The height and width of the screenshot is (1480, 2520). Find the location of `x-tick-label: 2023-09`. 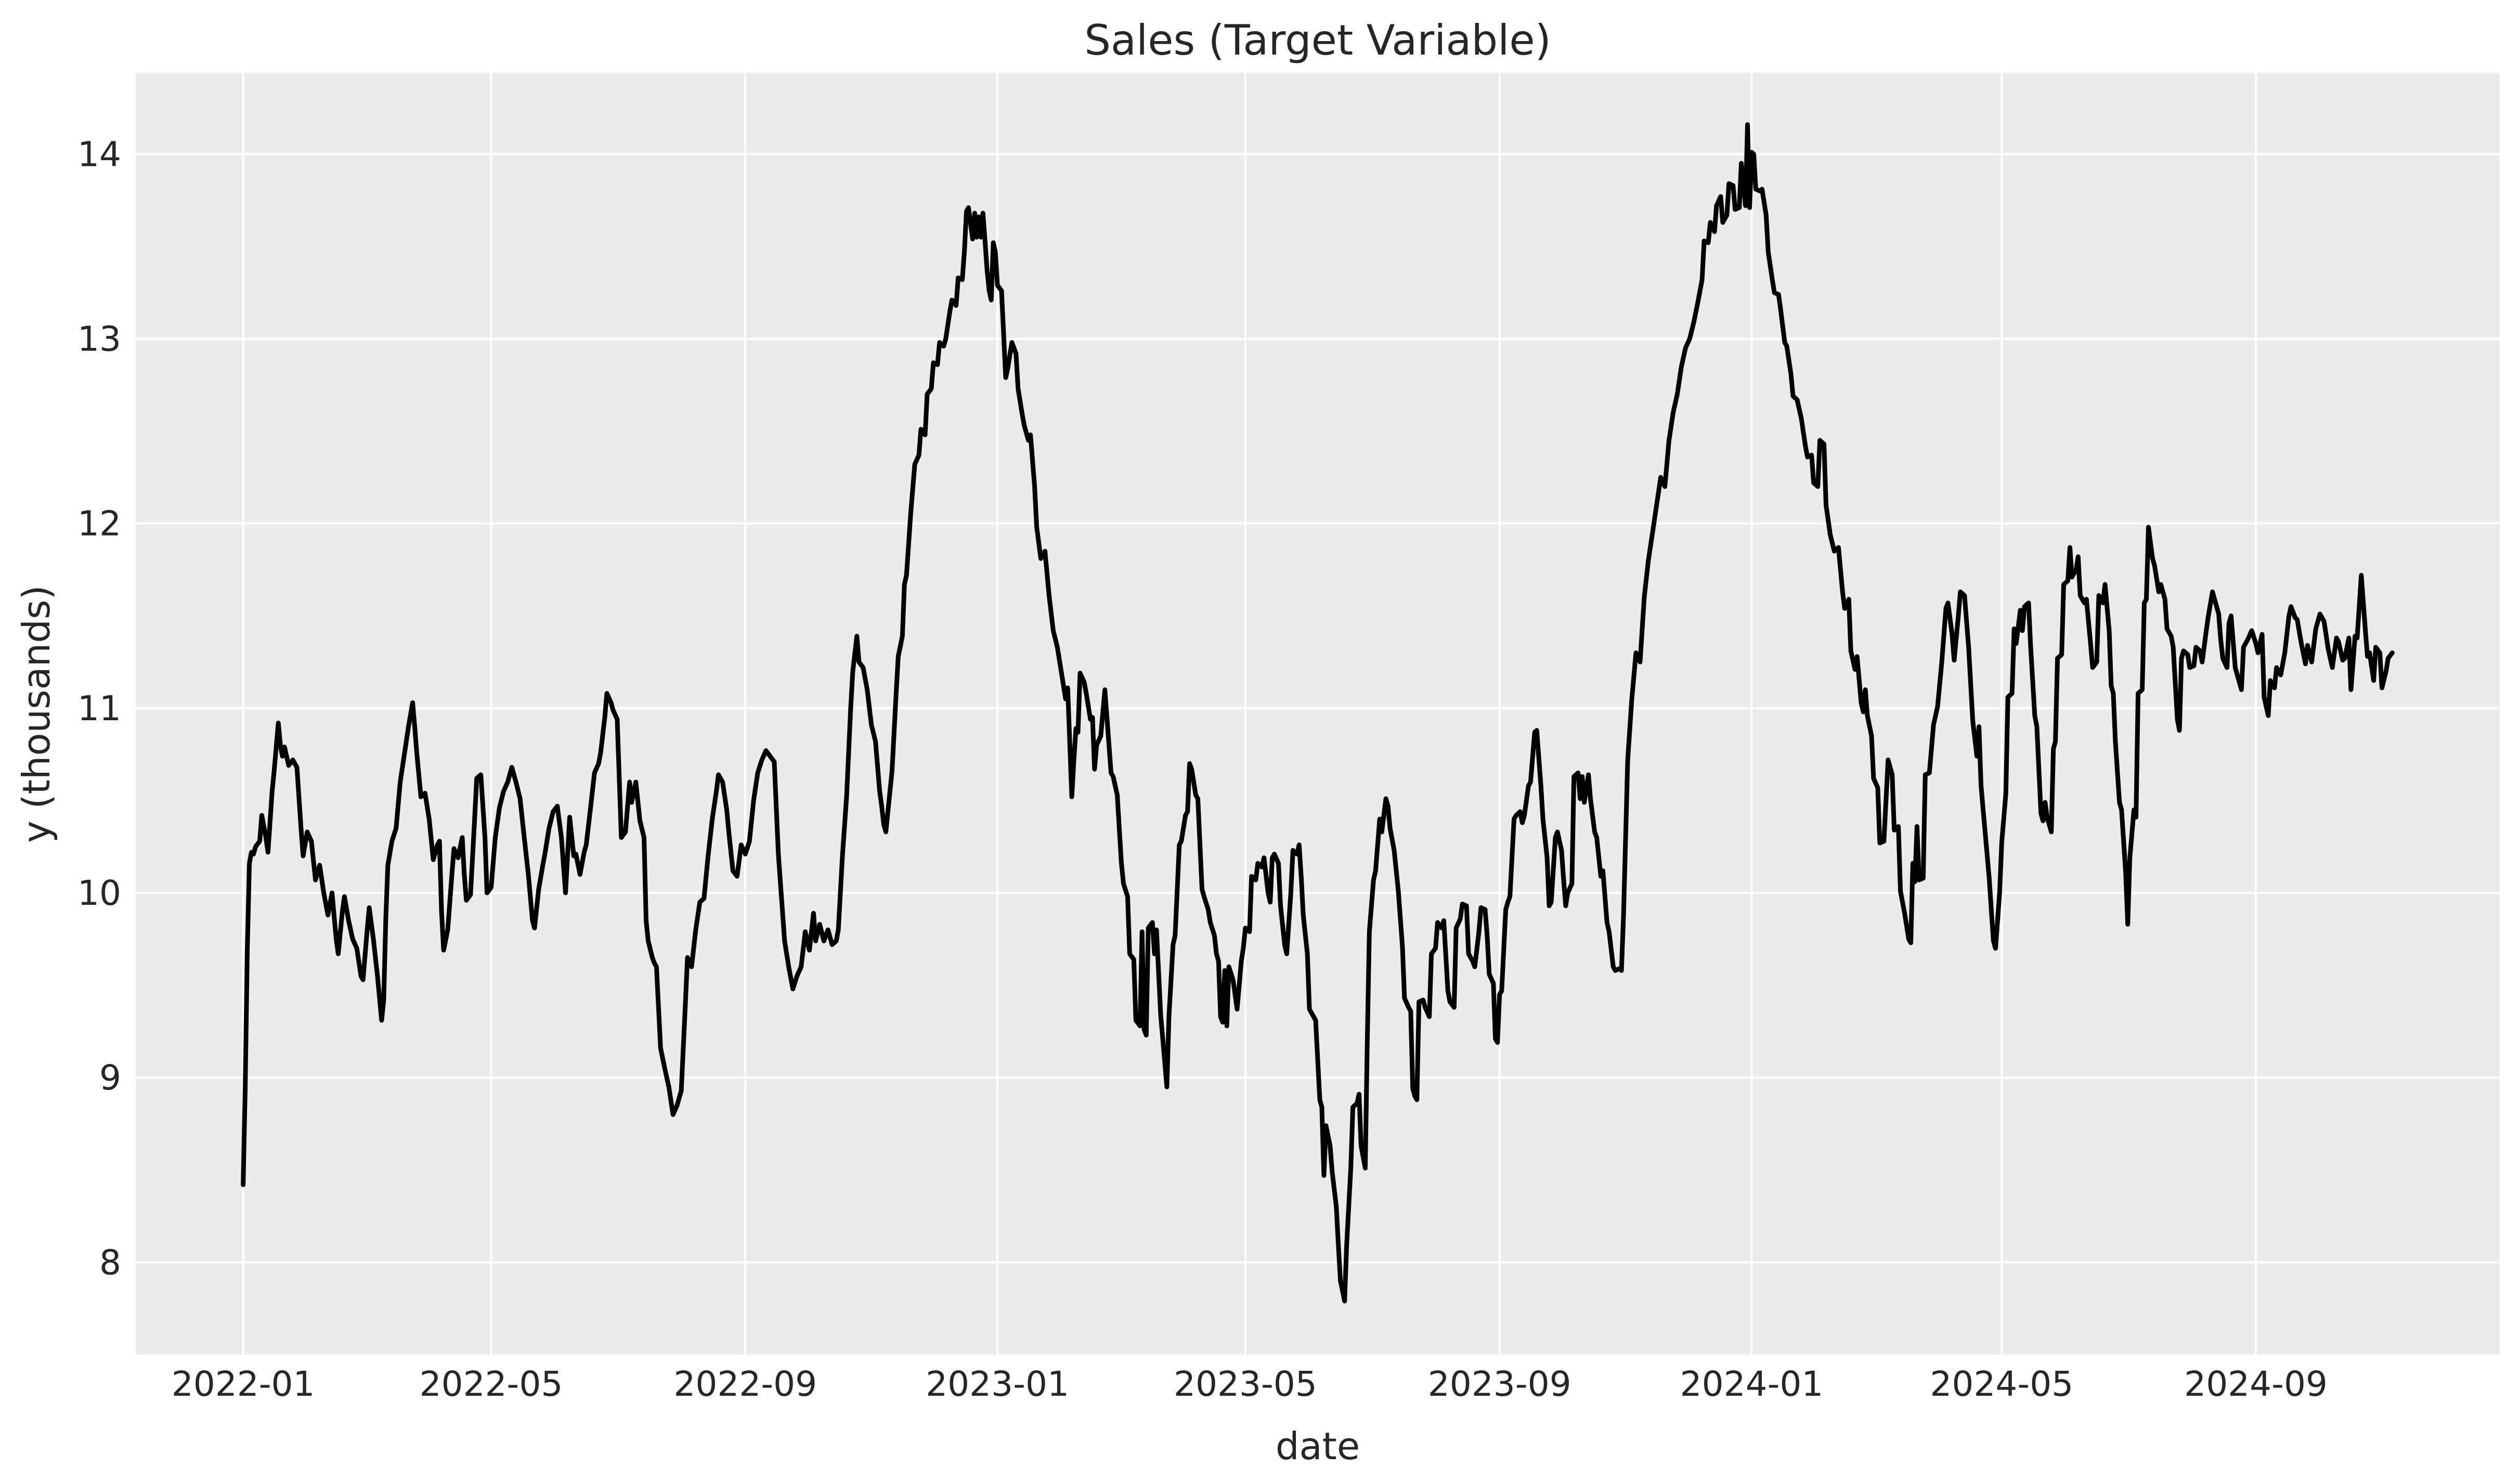

x-tick-label: 2023-09 is located at coordinates (1499, 1384).